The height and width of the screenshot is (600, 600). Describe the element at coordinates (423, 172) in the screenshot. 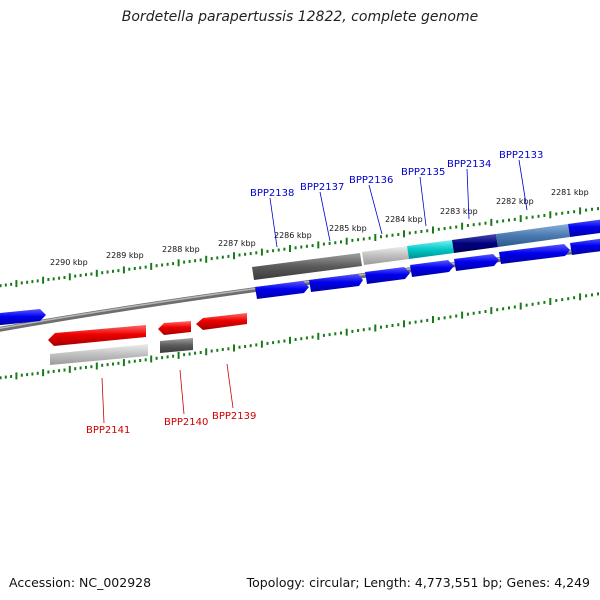

I see `gene-label-bpp2135: BPP2135` at that location.